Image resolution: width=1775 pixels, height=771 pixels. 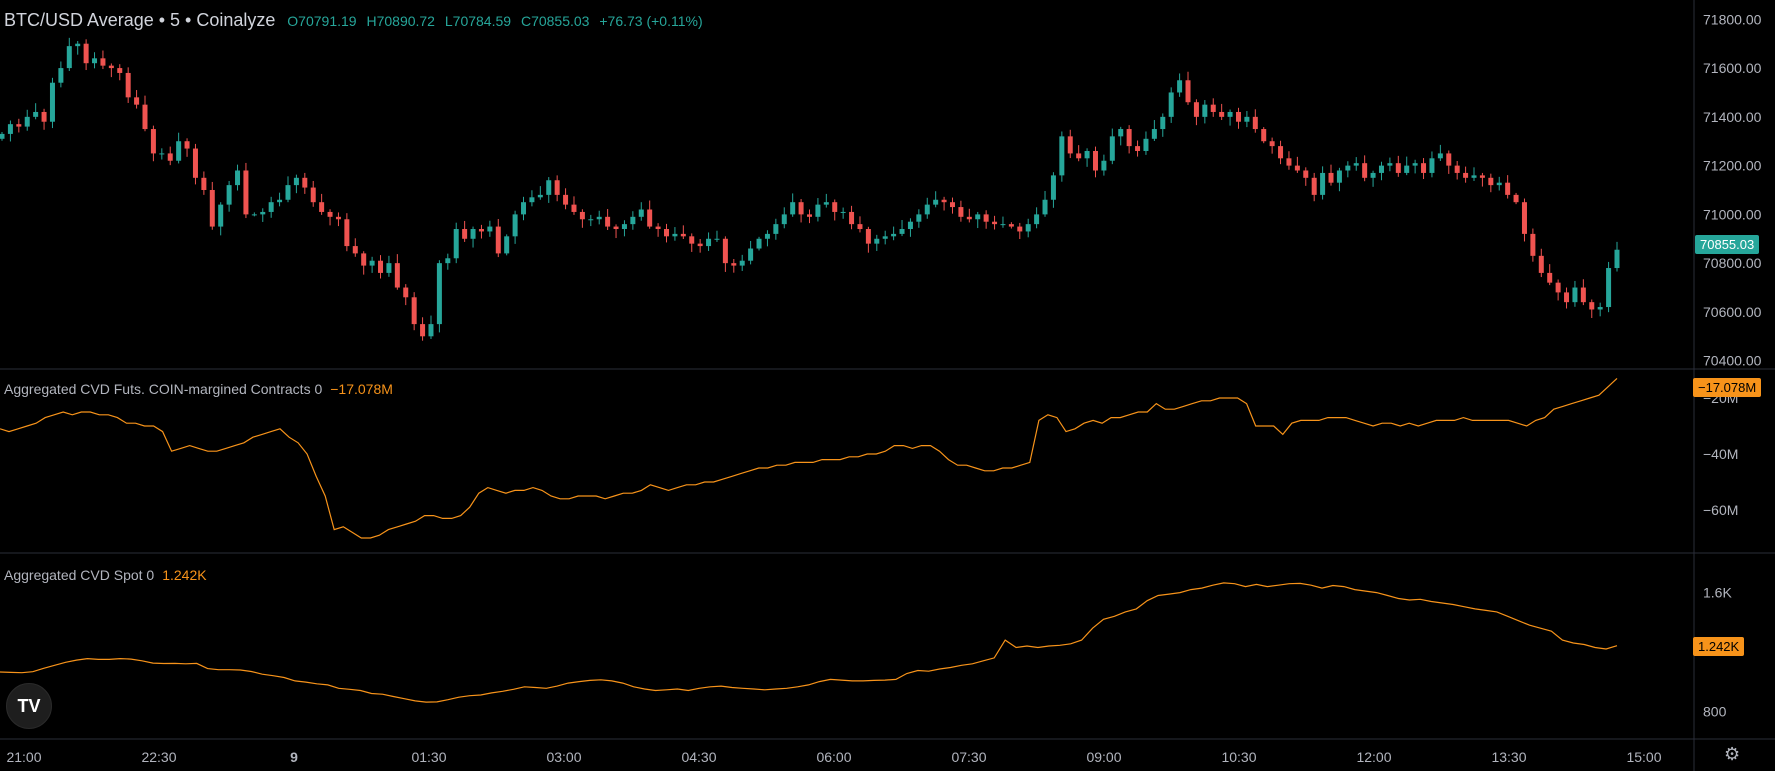 I want to click on time-tick-label: 10:30, so click(x=1238, y=757).